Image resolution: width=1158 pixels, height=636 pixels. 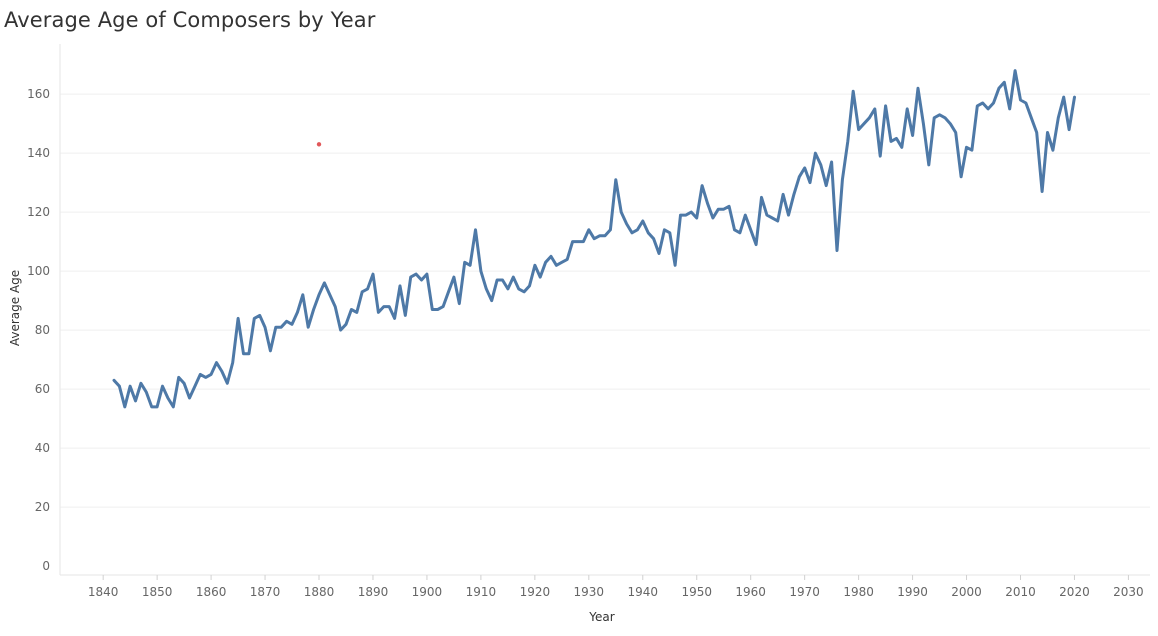 I want to click on x-tick-label: 1960, so click(x=750, y=592).